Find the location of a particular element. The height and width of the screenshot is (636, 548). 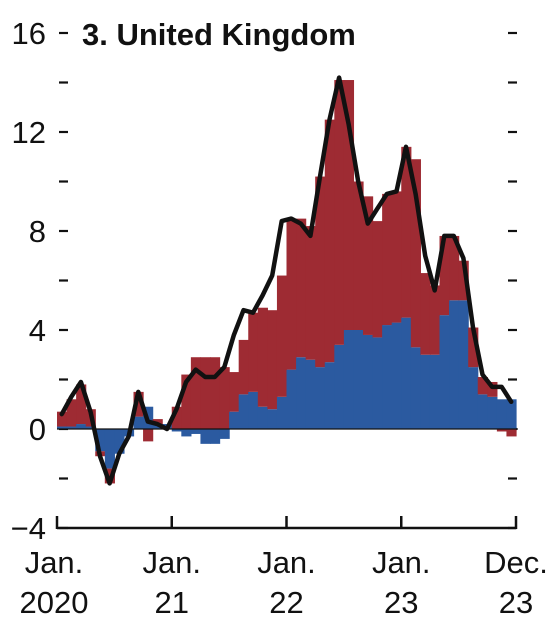

y-tick-label: 16 is located at coordinates (29, 33).